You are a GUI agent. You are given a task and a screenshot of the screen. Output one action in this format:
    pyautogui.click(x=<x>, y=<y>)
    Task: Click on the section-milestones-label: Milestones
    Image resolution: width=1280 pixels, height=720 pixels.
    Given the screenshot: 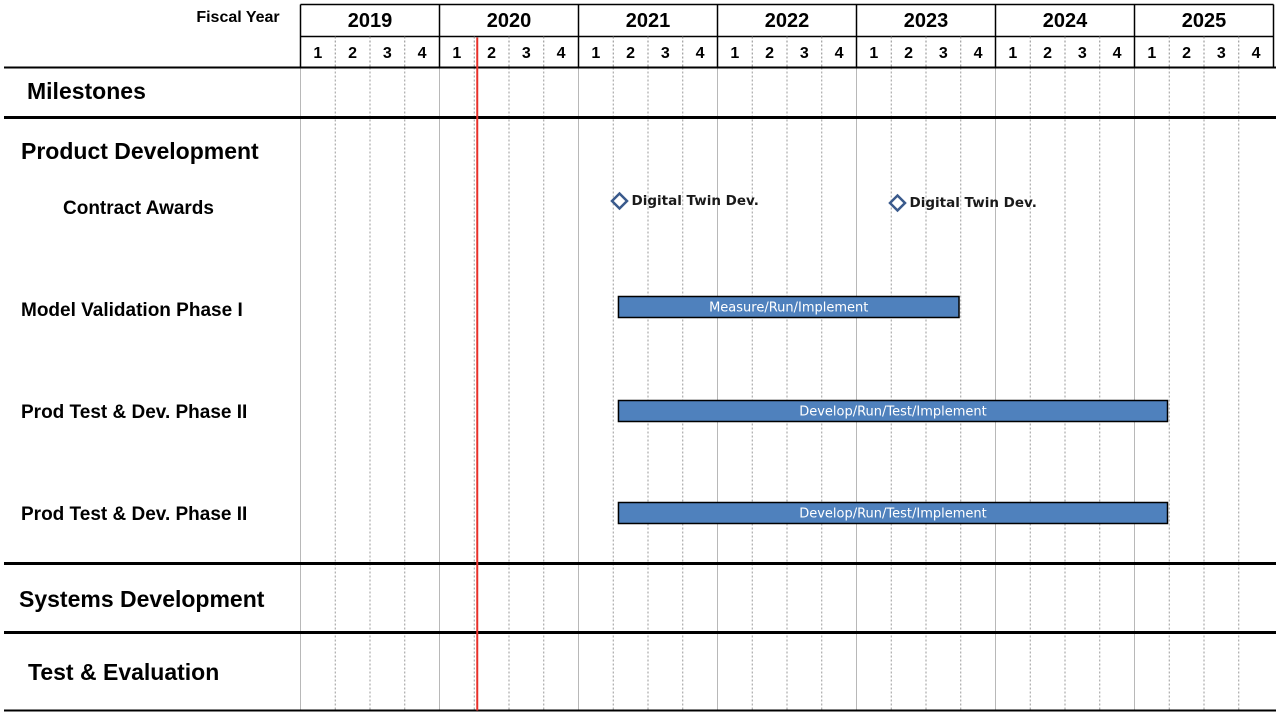 What is the action you would take?
    pyautogui.click(x=86, y=91)
    